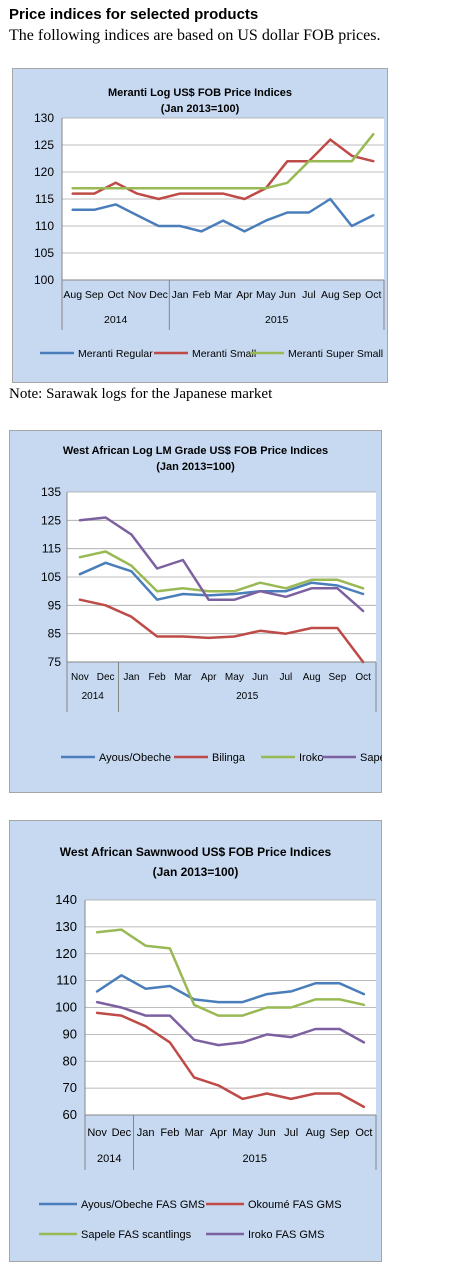 This screenshot has height=1270, width=453. What do you see at coordinates (55, 634) in the screenshot?
I see `chart1-y-tick-label: 85` at bounding box center [55, 634].